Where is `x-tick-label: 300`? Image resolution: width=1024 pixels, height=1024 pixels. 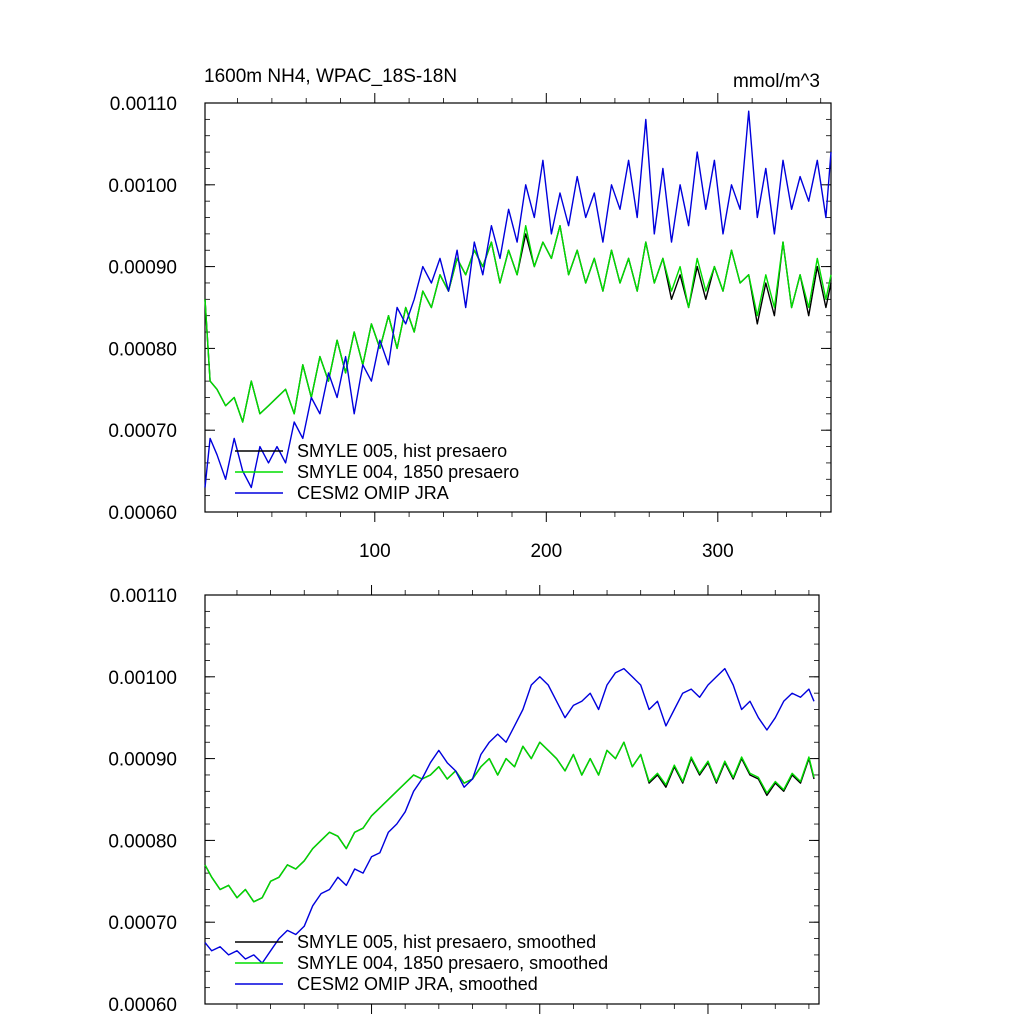
x-tick-label: 300 is located at coordinates (718, 551).